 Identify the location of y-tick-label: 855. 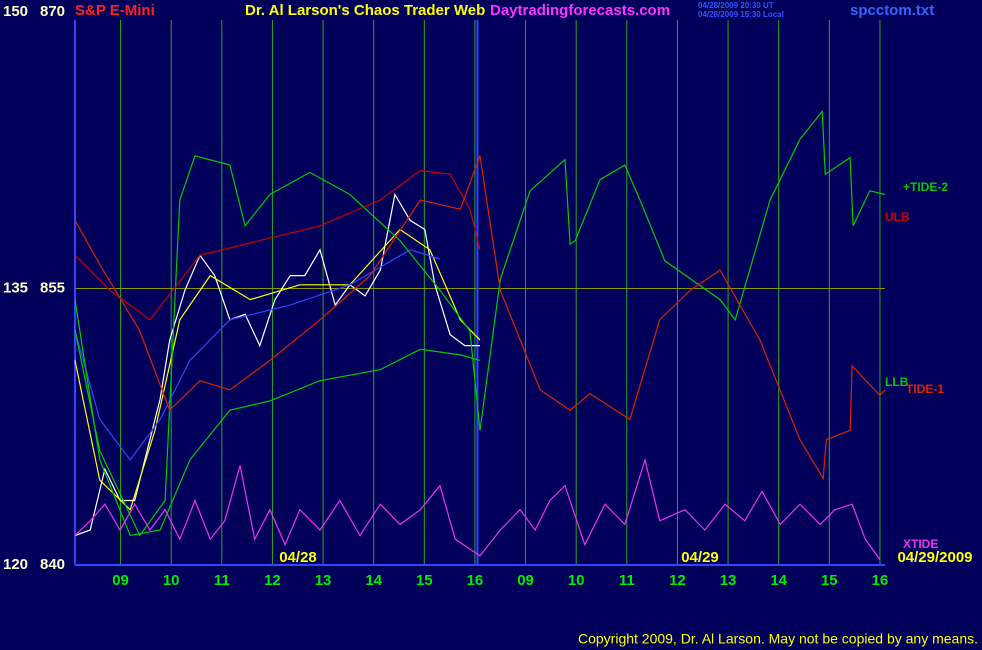
(52, 287).